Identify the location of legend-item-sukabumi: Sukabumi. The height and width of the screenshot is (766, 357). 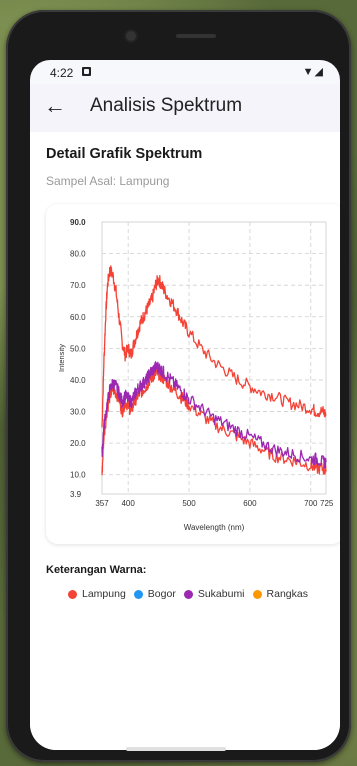
(214, 594).